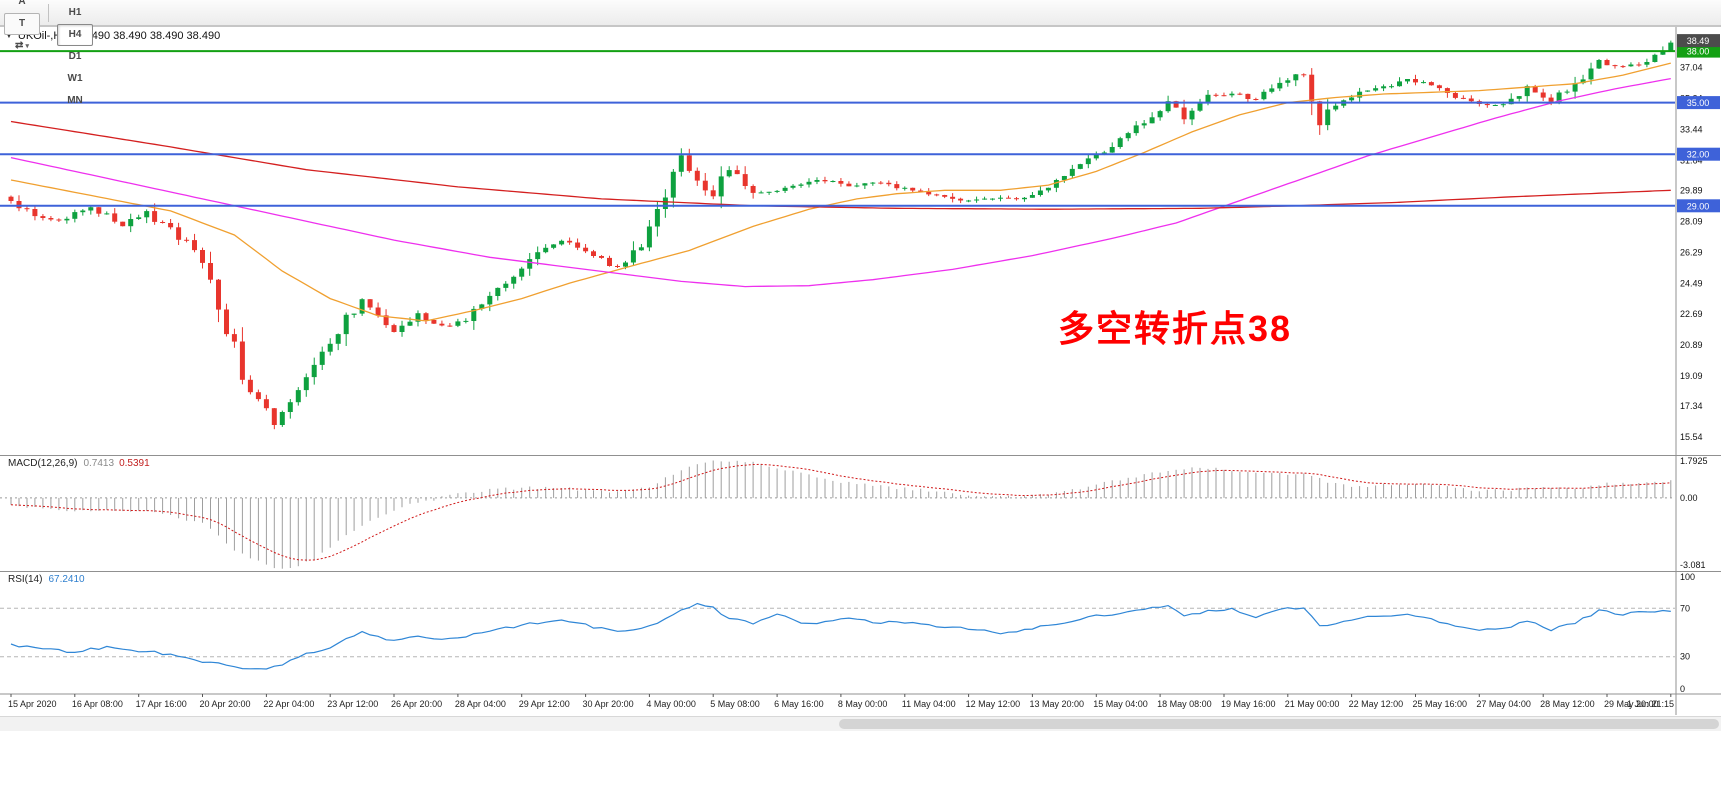 The width and height of the screenshot is (1721, 786). What do you see at coordinates (22, 3) in the screenshot?
I see `tool-text-label-button: A` at bounding box center [22, 3].